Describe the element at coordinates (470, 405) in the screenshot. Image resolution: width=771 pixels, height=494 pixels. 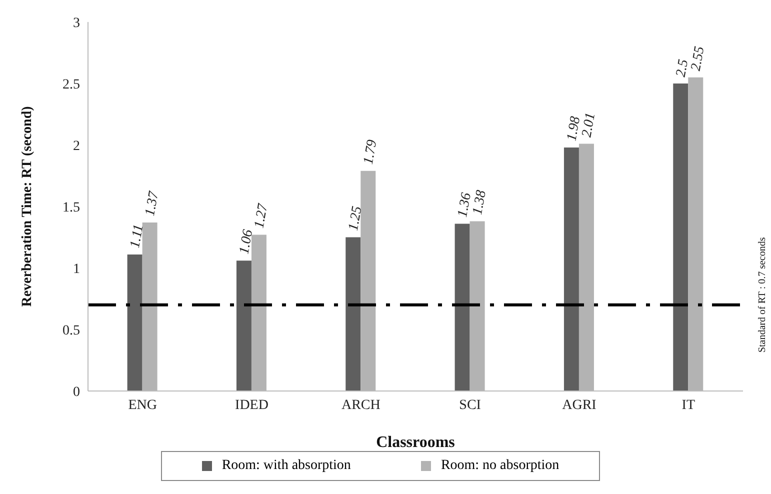
I see `x-tick-label: SCI` at that location.